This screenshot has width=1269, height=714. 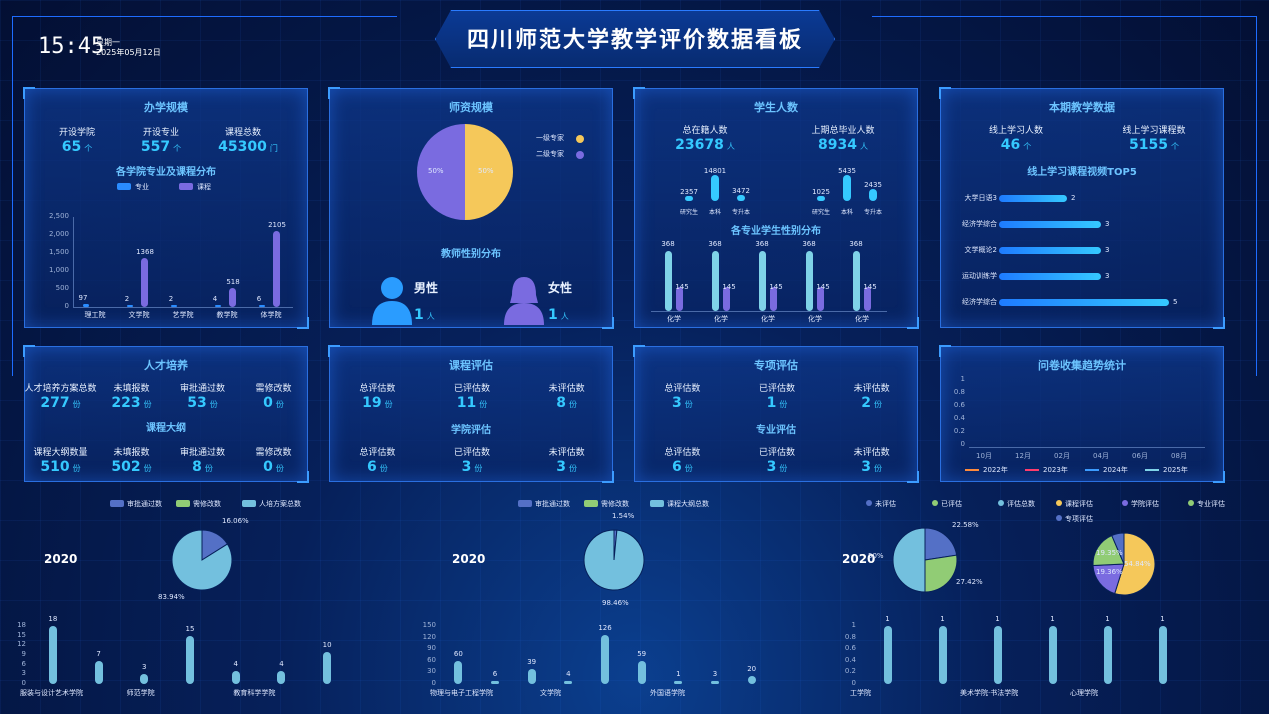 I want to click on mini-bar-label: 本科, so click(x=714, y=212).